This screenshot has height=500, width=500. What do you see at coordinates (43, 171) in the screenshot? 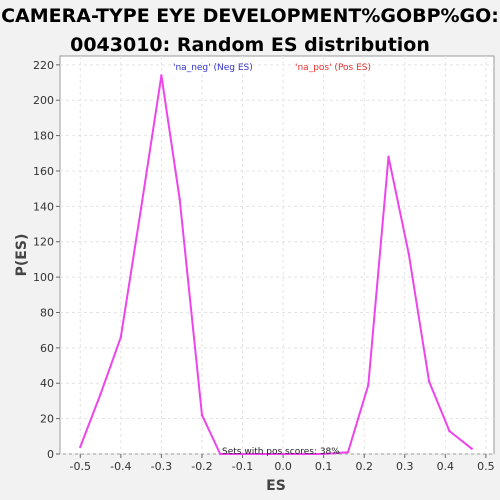
I see `y-tick-label: 160` at bounding box center [43, 171].